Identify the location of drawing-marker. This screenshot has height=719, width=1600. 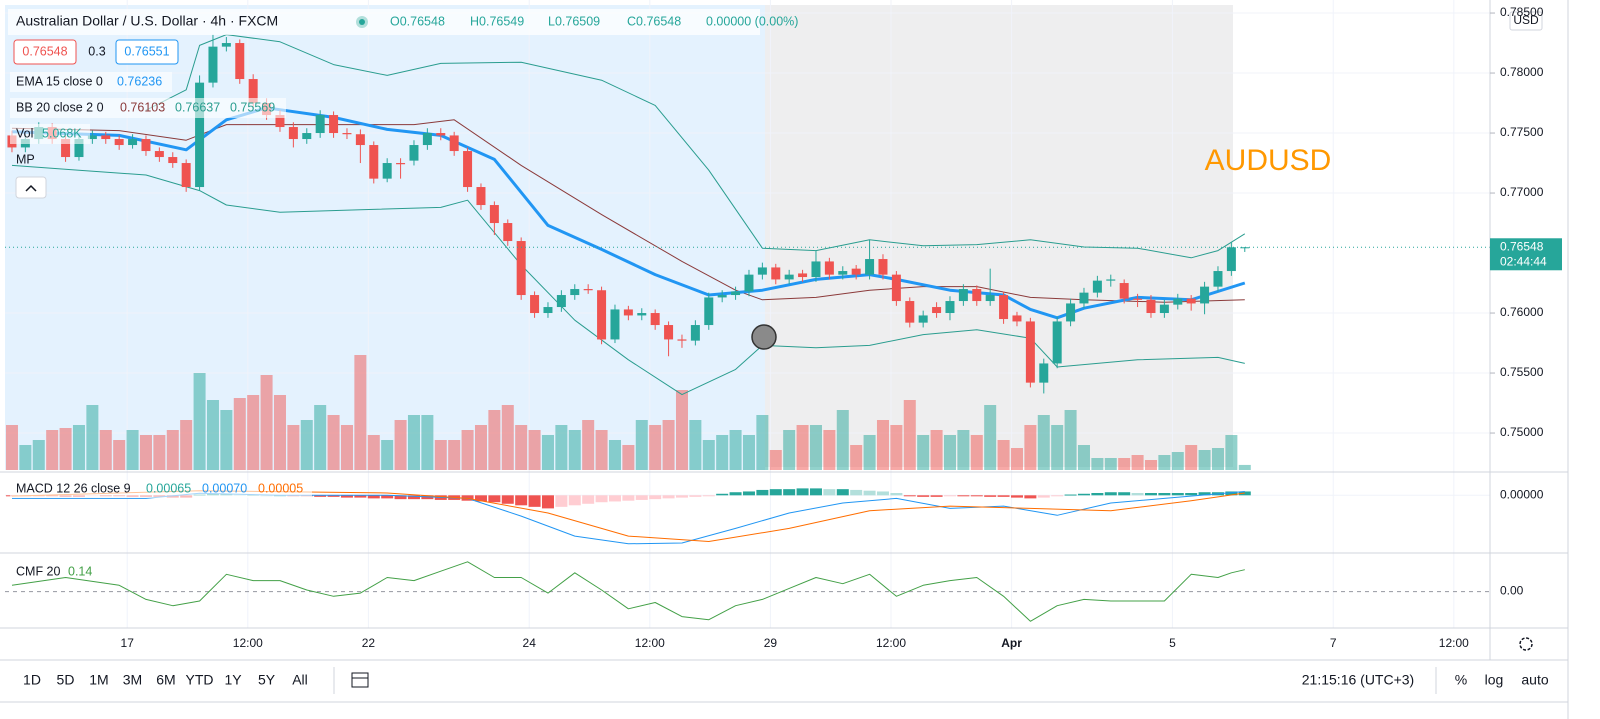
(764, 337).